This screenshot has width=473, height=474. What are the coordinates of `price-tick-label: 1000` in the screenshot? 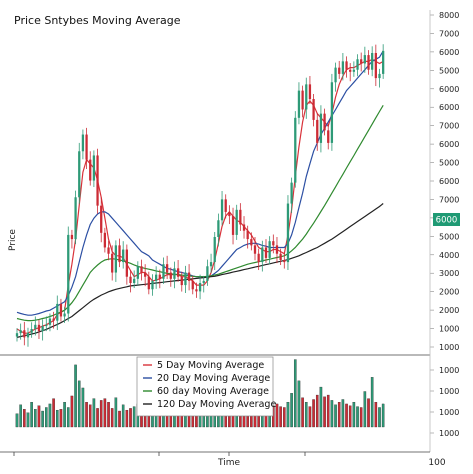 It's located at (449, 347).